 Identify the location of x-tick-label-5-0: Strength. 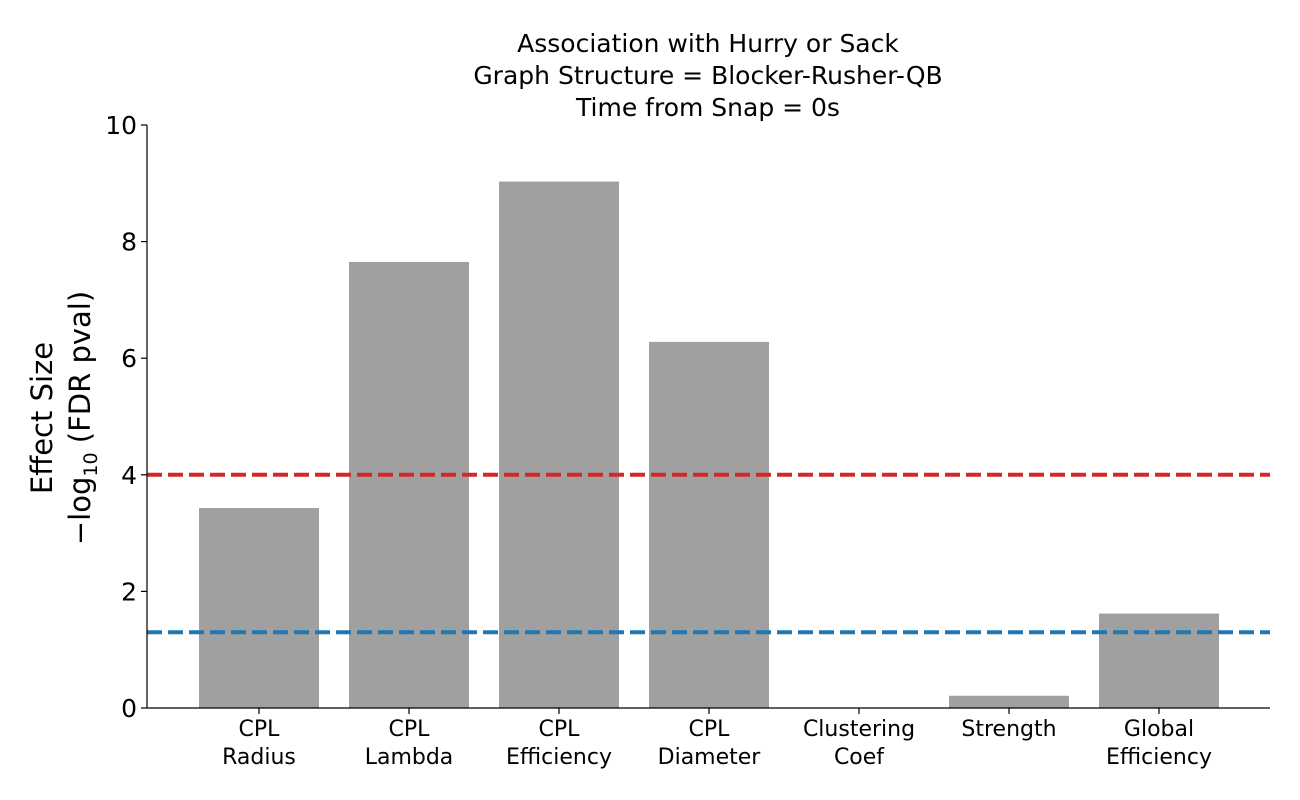
(1008, 729).